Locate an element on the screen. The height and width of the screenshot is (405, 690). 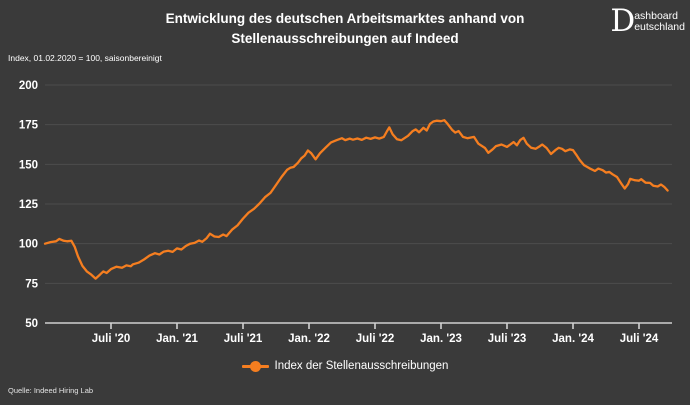
axis-unit-note: Index, 01.02.2020 = 100, saisonbereinigt is located at coordinates (85, 58).